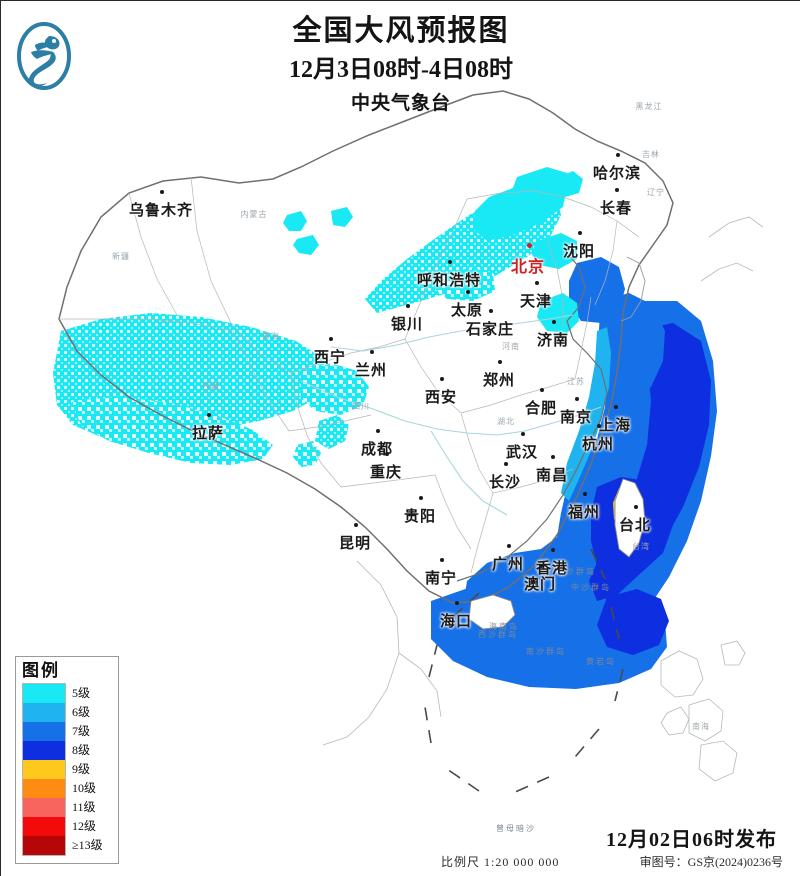 The image size is (800, 876). Describe the element at coordinates (633, 289) in the screenshot. I see `korea-outline` at that location.